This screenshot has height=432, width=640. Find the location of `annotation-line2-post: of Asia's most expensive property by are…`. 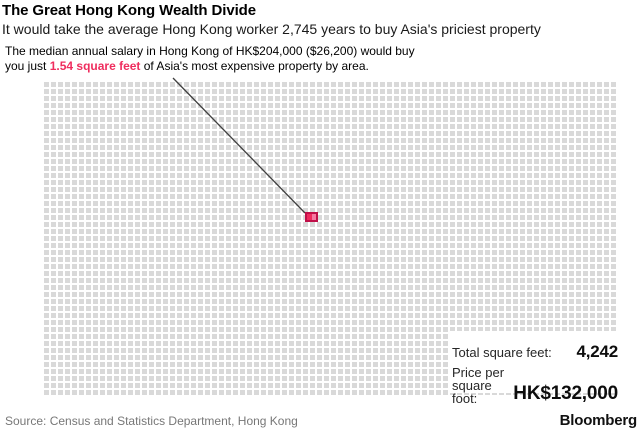

annotation-line2-post: of Asia's most expensive property by are… is located at coordinates (254, 66).